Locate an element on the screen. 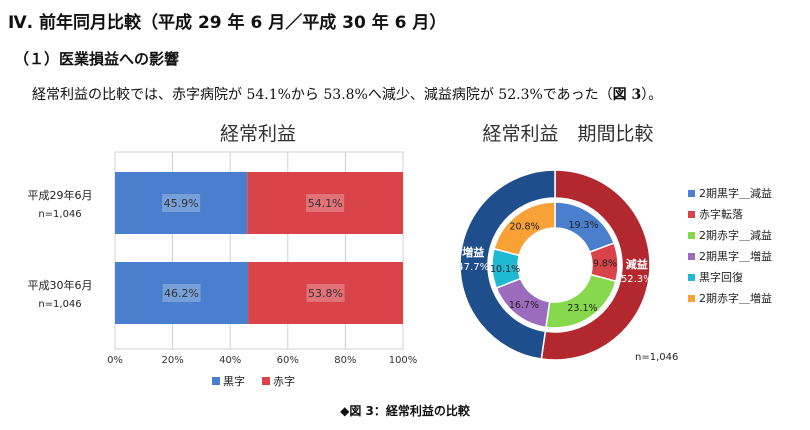 This screenshot has height=430, width=810. data-label: 54.1% is located at coordinates (325, 203).